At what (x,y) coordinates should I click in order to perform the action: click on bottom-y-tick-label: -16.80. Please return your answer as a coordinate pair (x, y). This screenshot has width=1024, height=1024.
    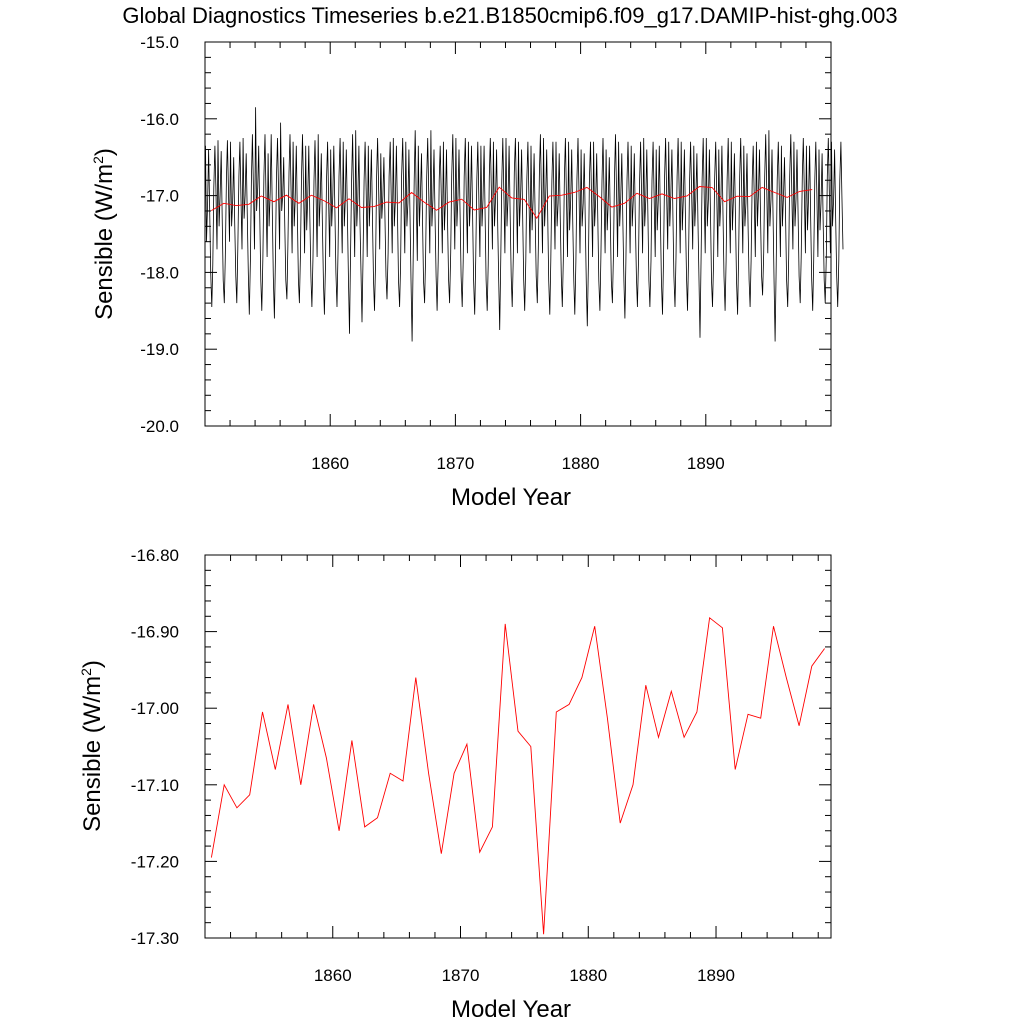
    Looking at the image, I should click on (155, 555).